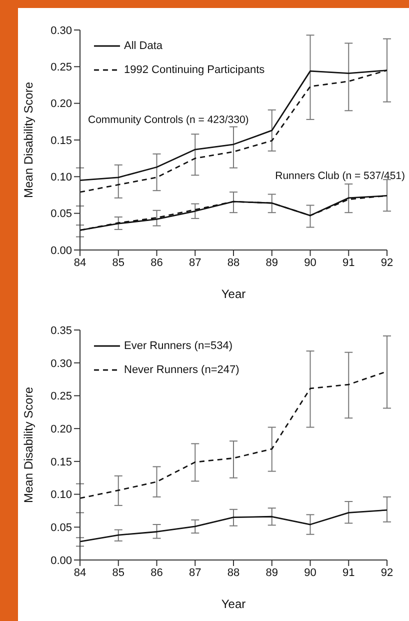  What do you see at coordinates (194, 70) in the screenshot?
I see `legend-label: 1992 Continuing Participants` at bounding box center [194, 70].